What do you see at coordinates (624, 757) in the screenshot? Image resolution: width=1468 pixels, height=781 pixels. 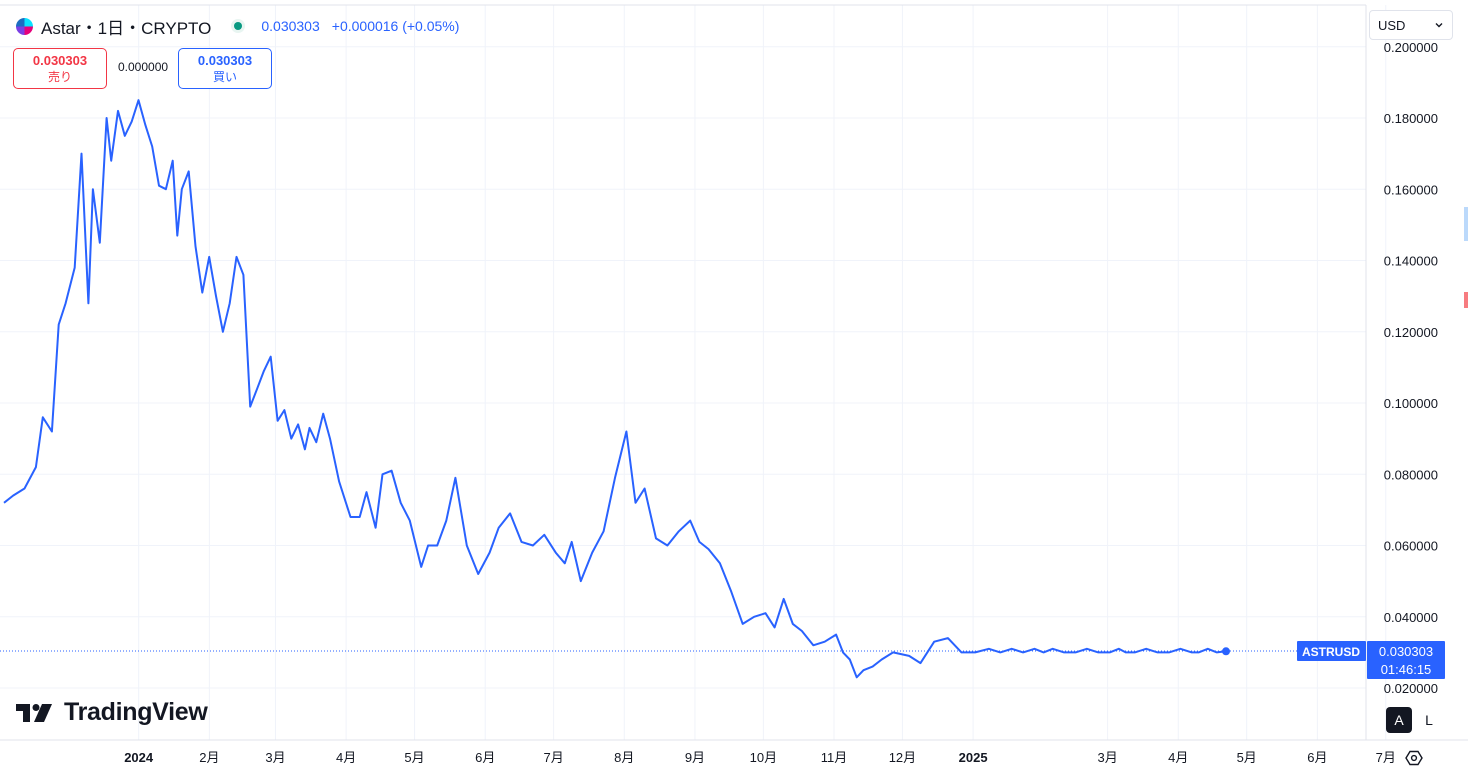 I see `x-tick-label: 8月` at bounding box center [624, 757].